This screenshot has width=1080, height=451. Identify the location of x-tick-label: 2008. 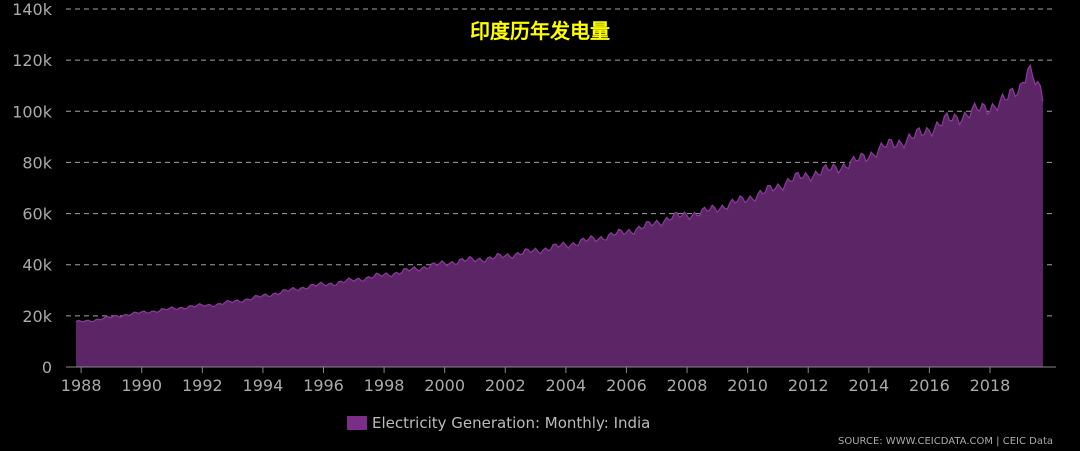
(687, 385).